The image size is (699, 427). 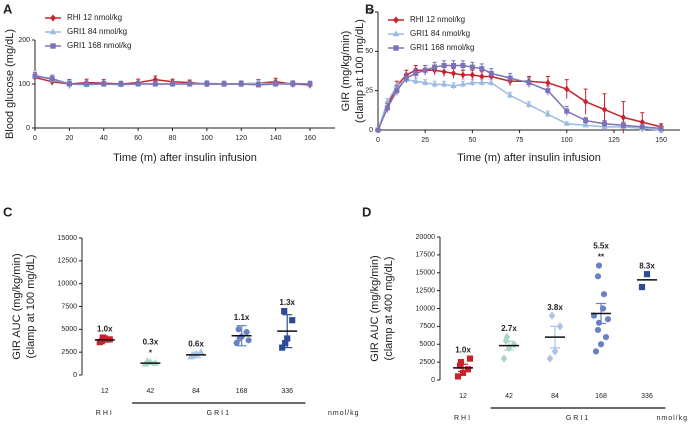 I want to click on group-label: GRI1, so click(x=219, y=413).